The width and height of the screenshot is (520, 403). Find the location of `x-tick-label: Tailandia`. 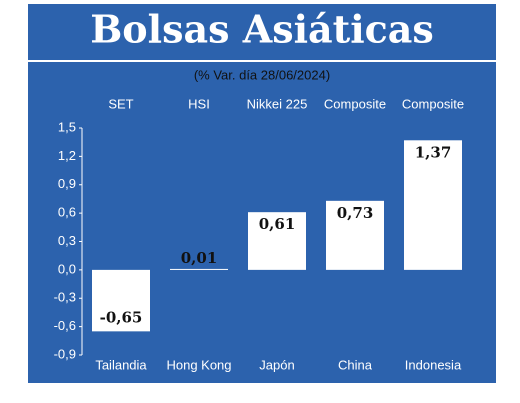

x-tick-label: Tailandia is located at coordinates (121, 364).